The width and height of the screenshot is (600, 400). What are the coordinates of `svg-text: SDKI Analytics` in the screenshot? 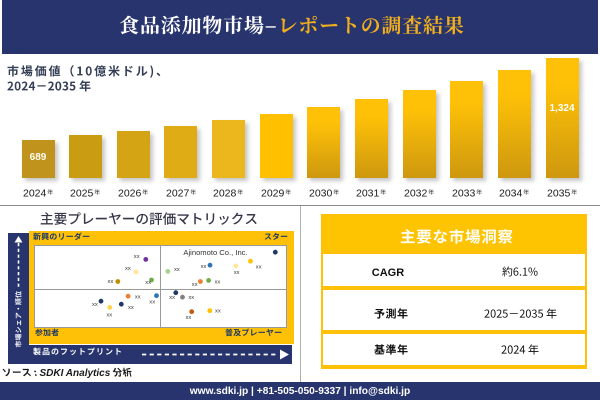 It's located at (75, 372).